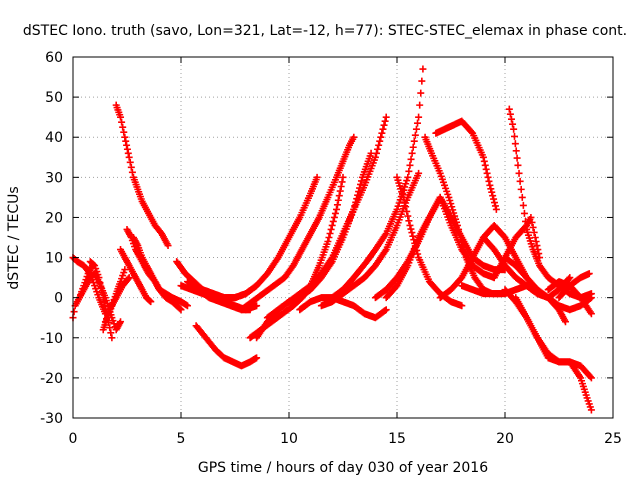 This screenshot has height=480, width=640. What do you see at coordinates (51, 419) in the screenshot?
I see `y-tick-label: -30` at bounding box center [51, 419].